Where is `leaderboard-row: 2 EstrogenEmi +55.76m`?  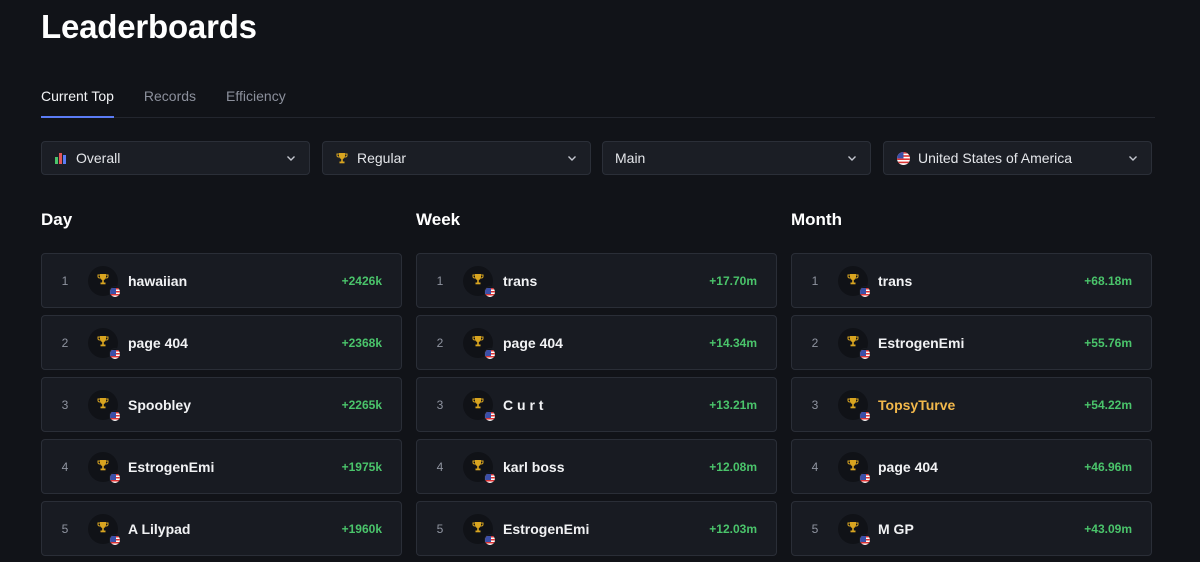 leaderboard-row: 2 EstrogenEmi +55.76m is located at coordinates (971, 342).